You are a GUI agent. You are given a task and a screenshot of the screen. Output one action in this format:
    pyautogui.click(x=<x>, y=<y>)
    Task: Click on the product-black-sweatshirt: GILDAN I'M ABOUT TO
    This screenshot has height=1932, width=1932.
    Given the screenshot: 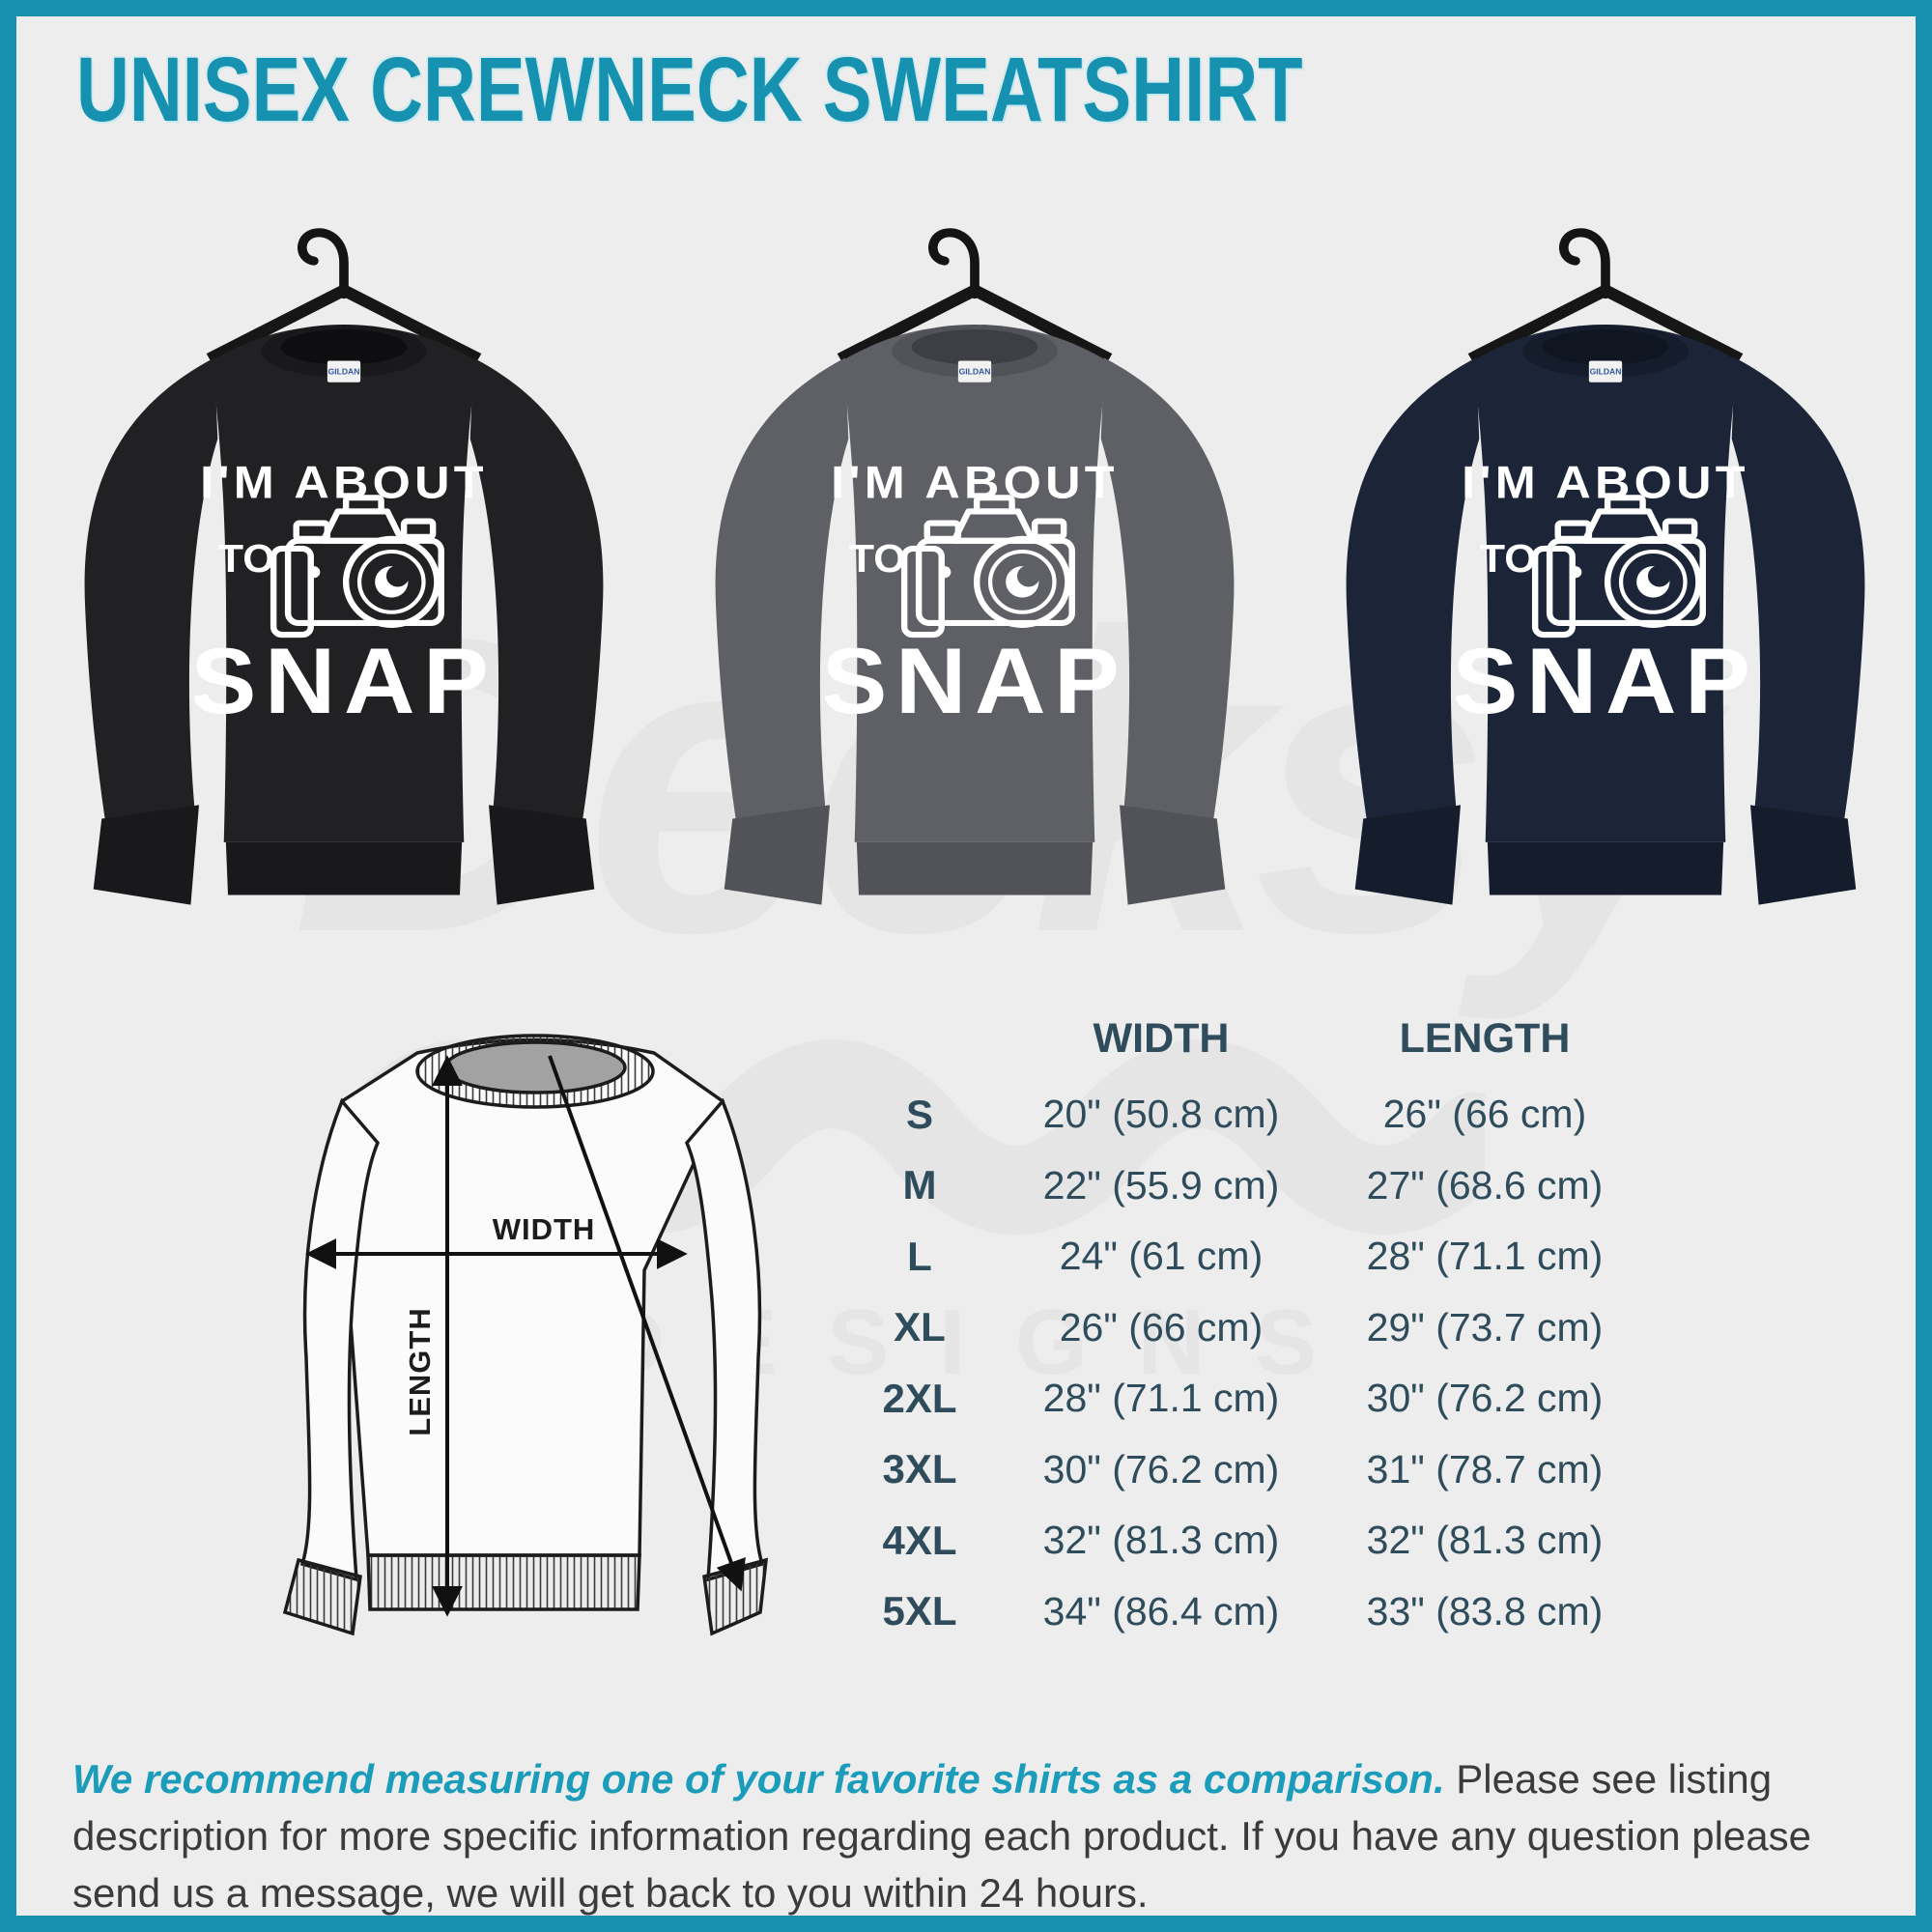 What is the action you would take?
    pyautogui.click(x=344, y=553)
    